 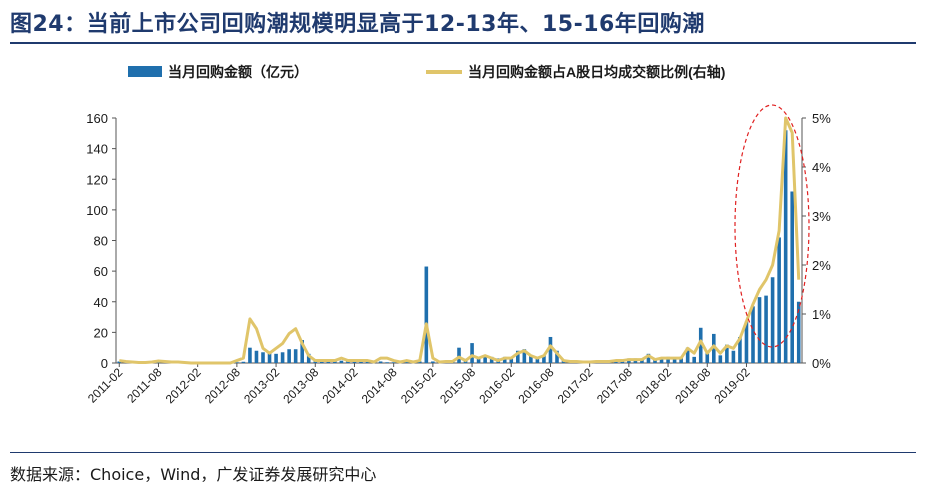 I want to click on highlight-ellipse, so click(x=772, y=226).